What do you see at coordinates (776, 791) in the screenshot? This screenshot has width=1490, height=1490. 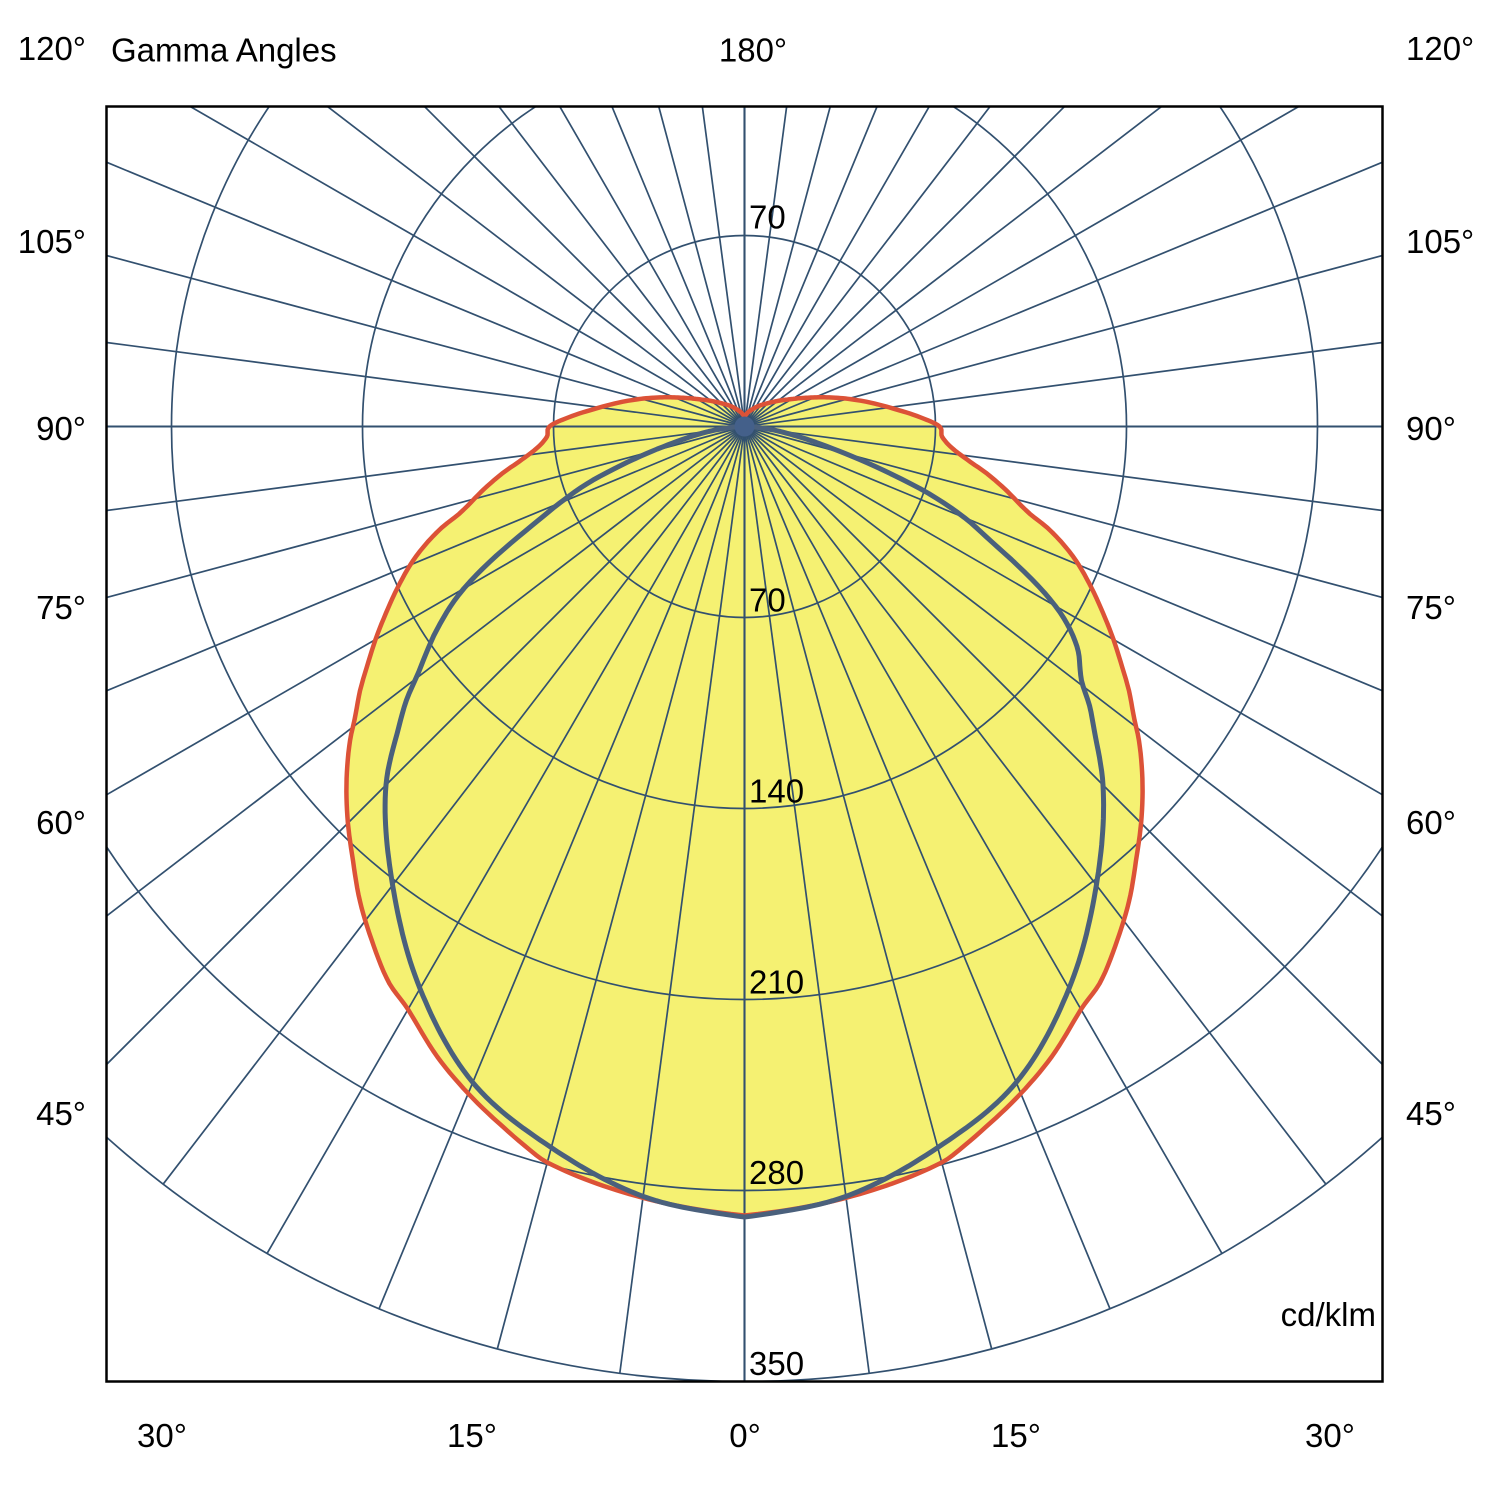 I see `svg-text: 140` at bounding box center [776, 791].